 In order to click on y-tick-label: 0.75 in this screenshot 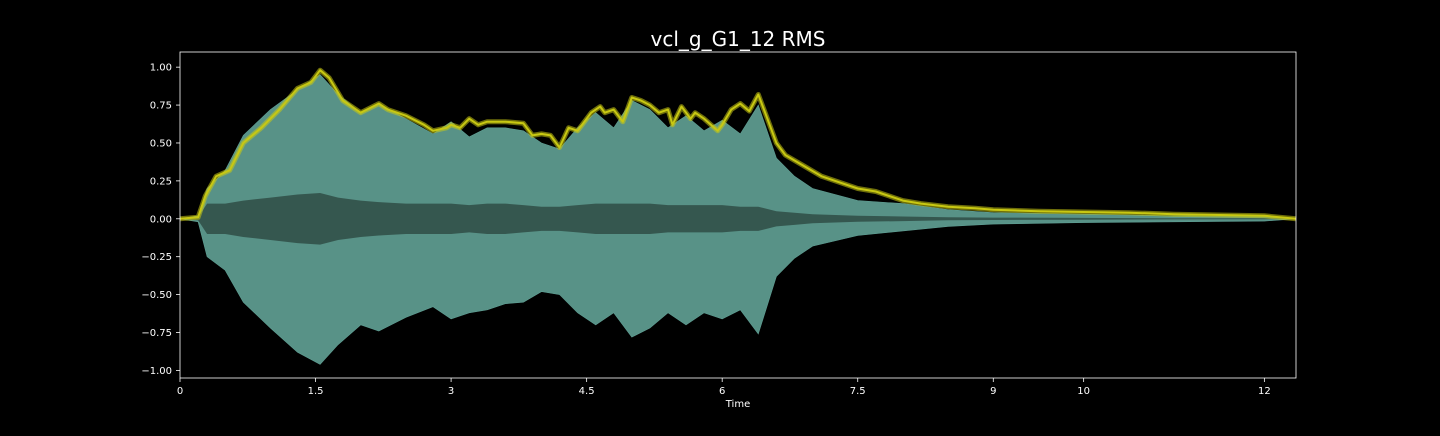, I will do `click(161, 106)`.